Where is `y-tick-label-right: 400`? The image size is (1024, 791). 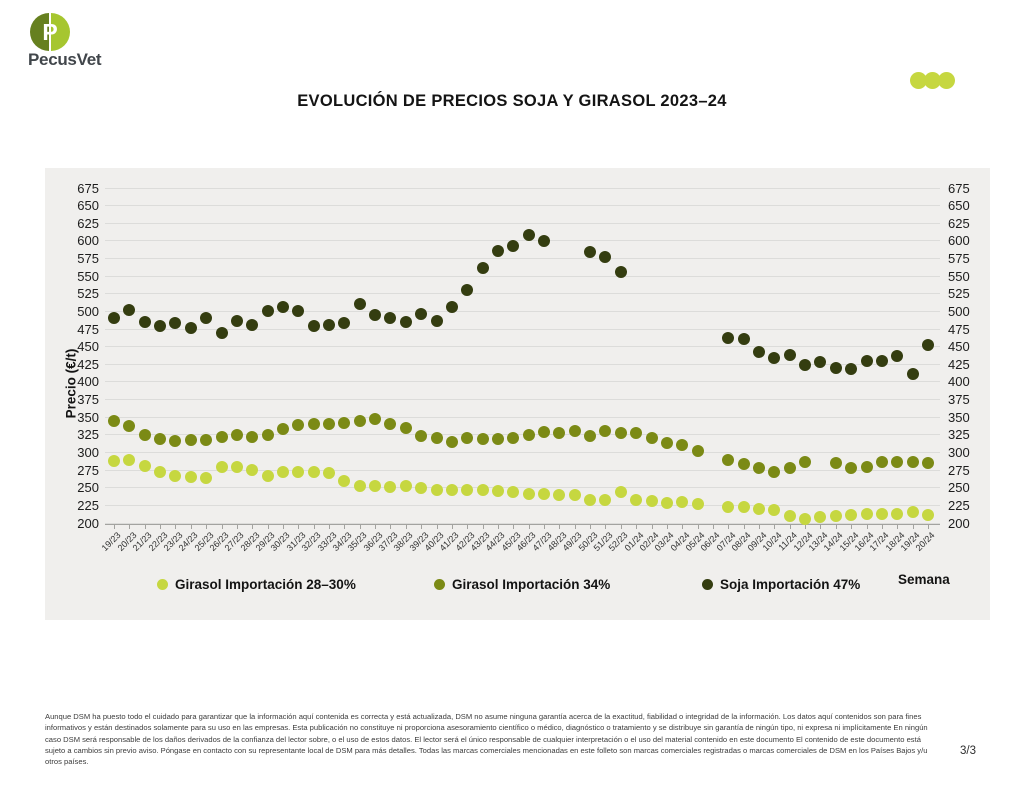
y-tick-label-right: 400 is located at coordinates (959, 382).